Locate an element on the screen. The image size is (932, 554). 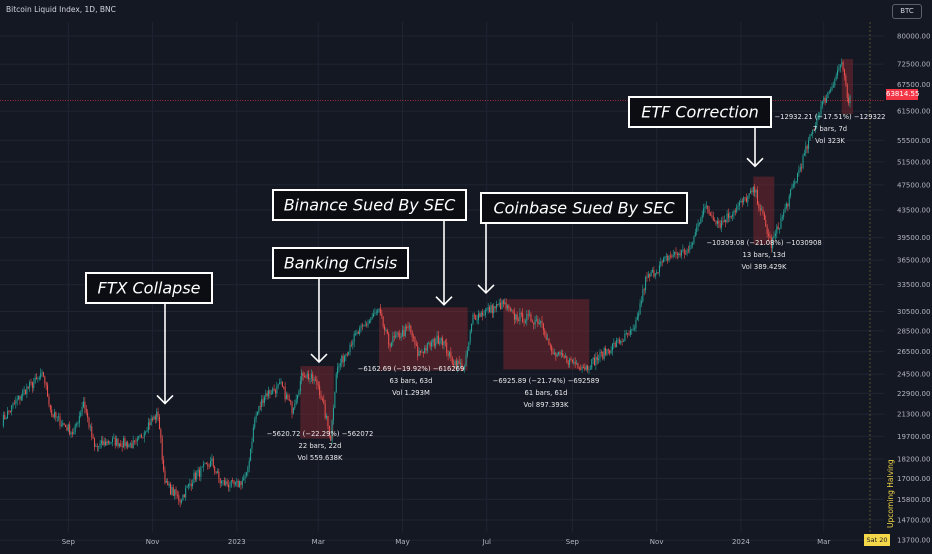
y-tick-label: 28500.00 is located at coordinates (913, 331).